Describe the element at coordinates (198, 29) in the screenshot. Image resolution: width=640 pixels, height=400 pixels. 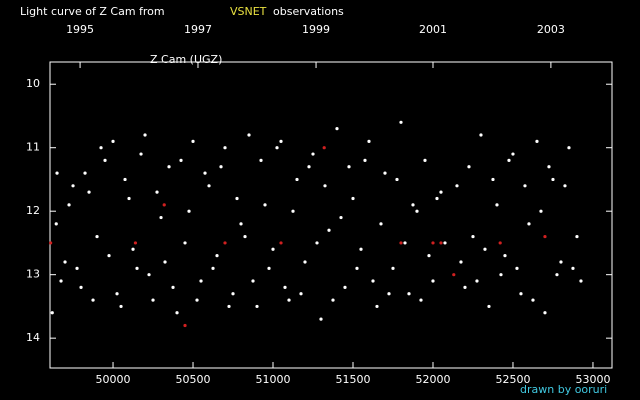
I see `x2-tick-label: 1997` at that location.